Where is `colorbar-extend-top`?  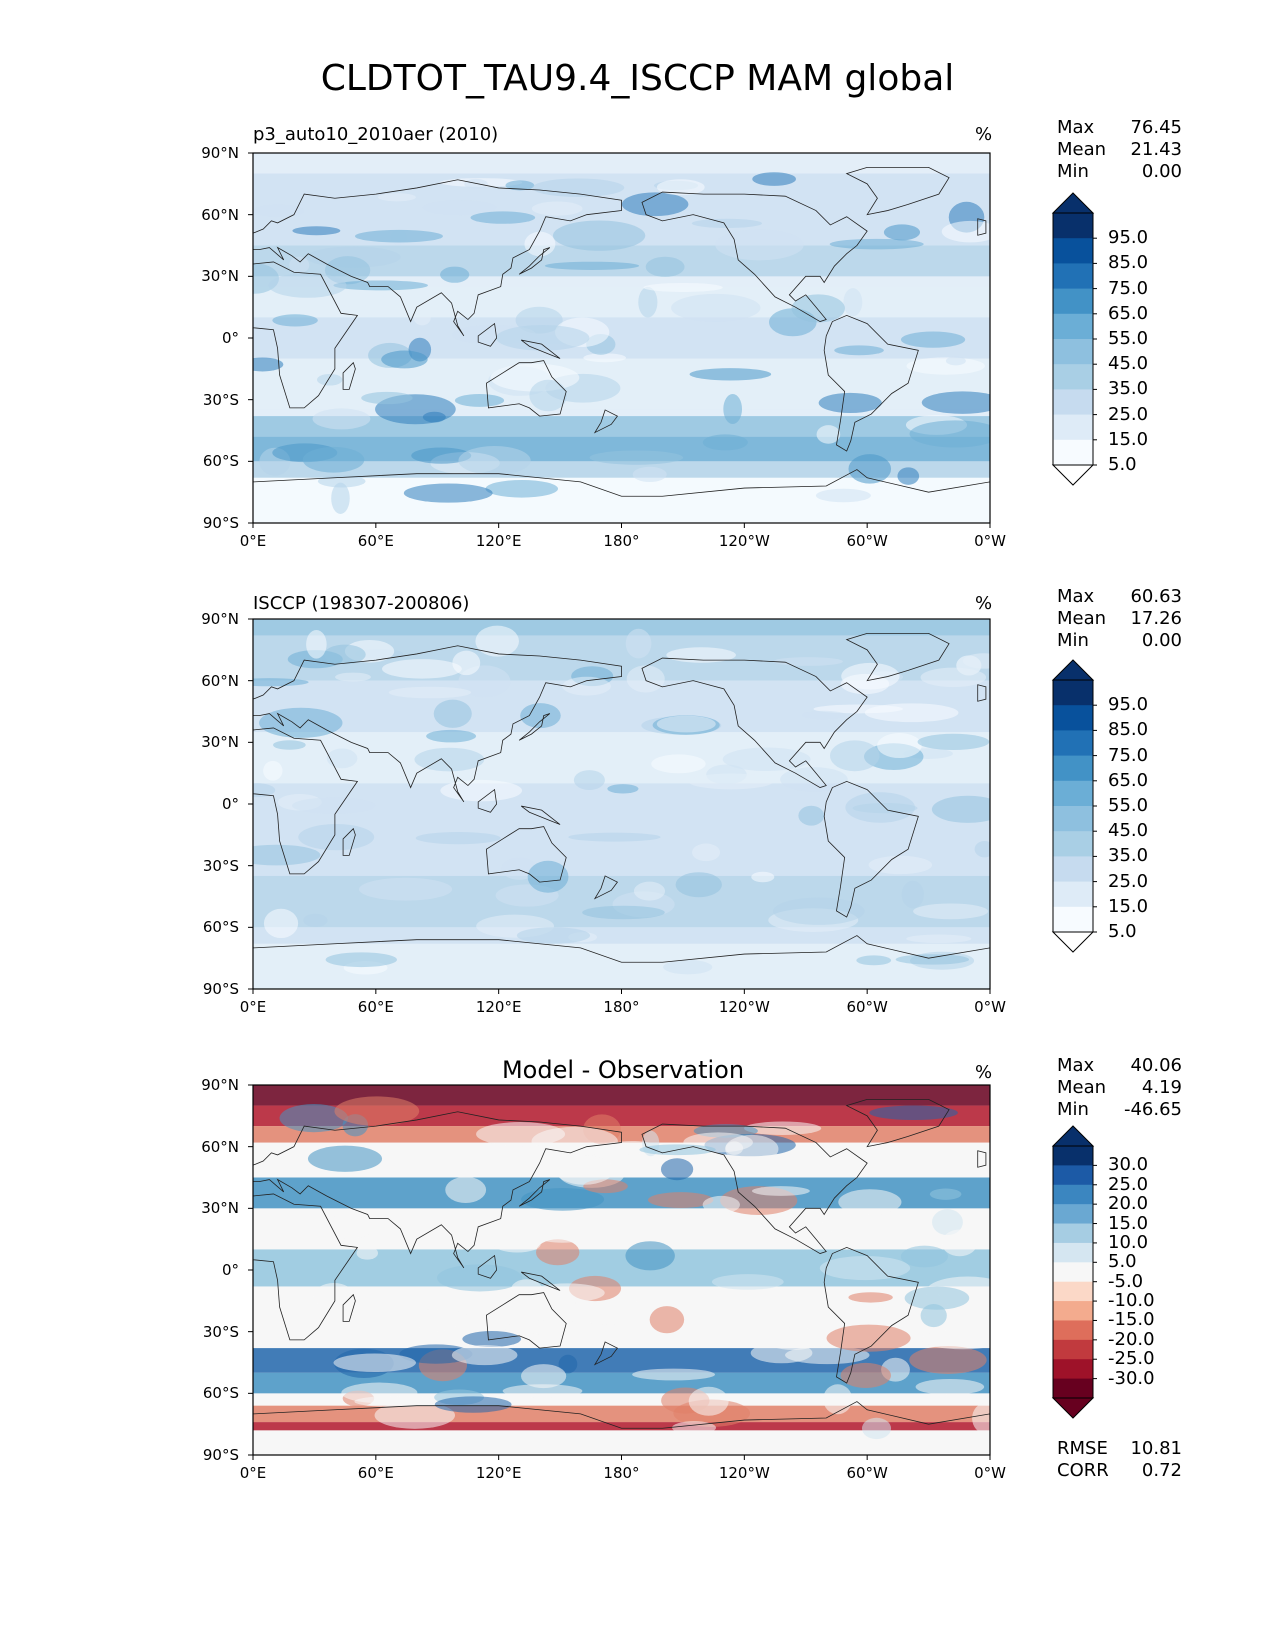
colorbar-extend-top is located at coordinates (1073, 203).